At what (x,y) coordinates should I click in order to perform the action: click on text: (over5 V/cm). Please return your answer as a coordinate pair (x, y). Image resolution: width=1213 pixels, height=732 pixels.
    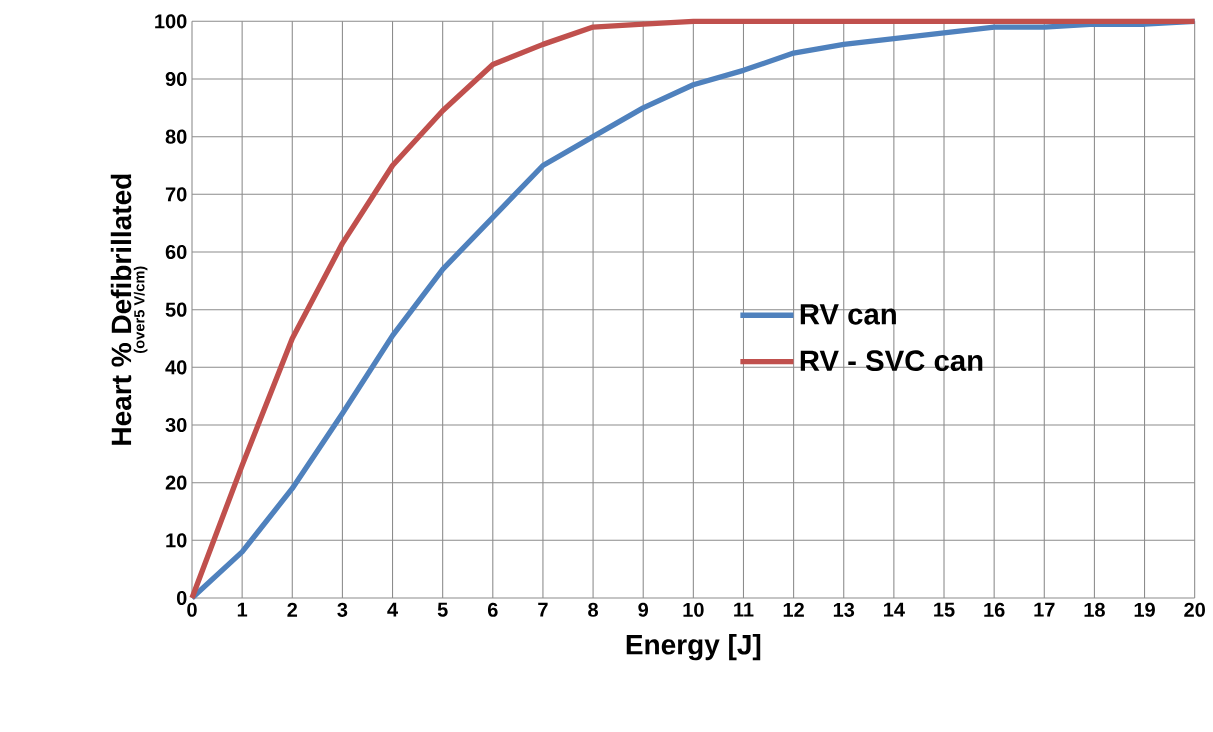
    Looking at the image, I should click on (140, 309).